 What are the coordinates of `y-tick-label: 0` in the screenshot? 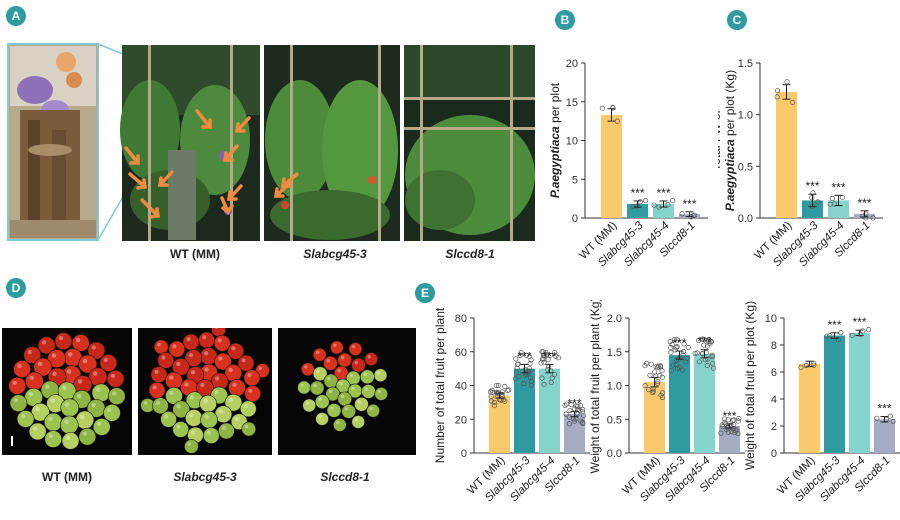 It's located at (774, 454).